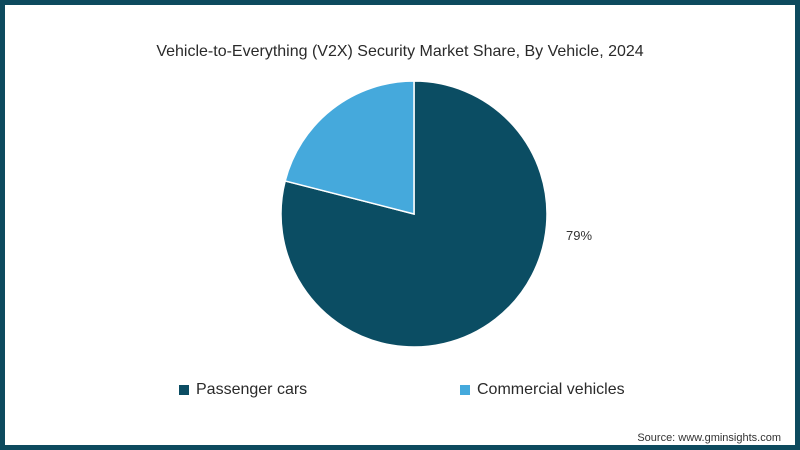 Image resolution: width=800 pixels, height=450 pixels. Describe the element at coordinates (709, 438) in the screenshot. I see `source-note: Source: www.gminsights.com` at that location.